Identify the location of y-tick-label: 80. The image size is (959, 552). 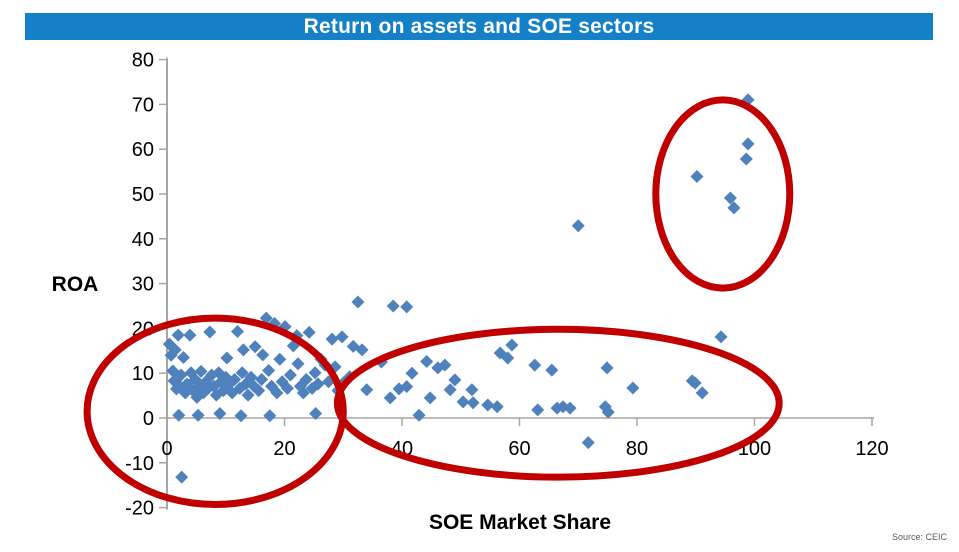
(143, 61).